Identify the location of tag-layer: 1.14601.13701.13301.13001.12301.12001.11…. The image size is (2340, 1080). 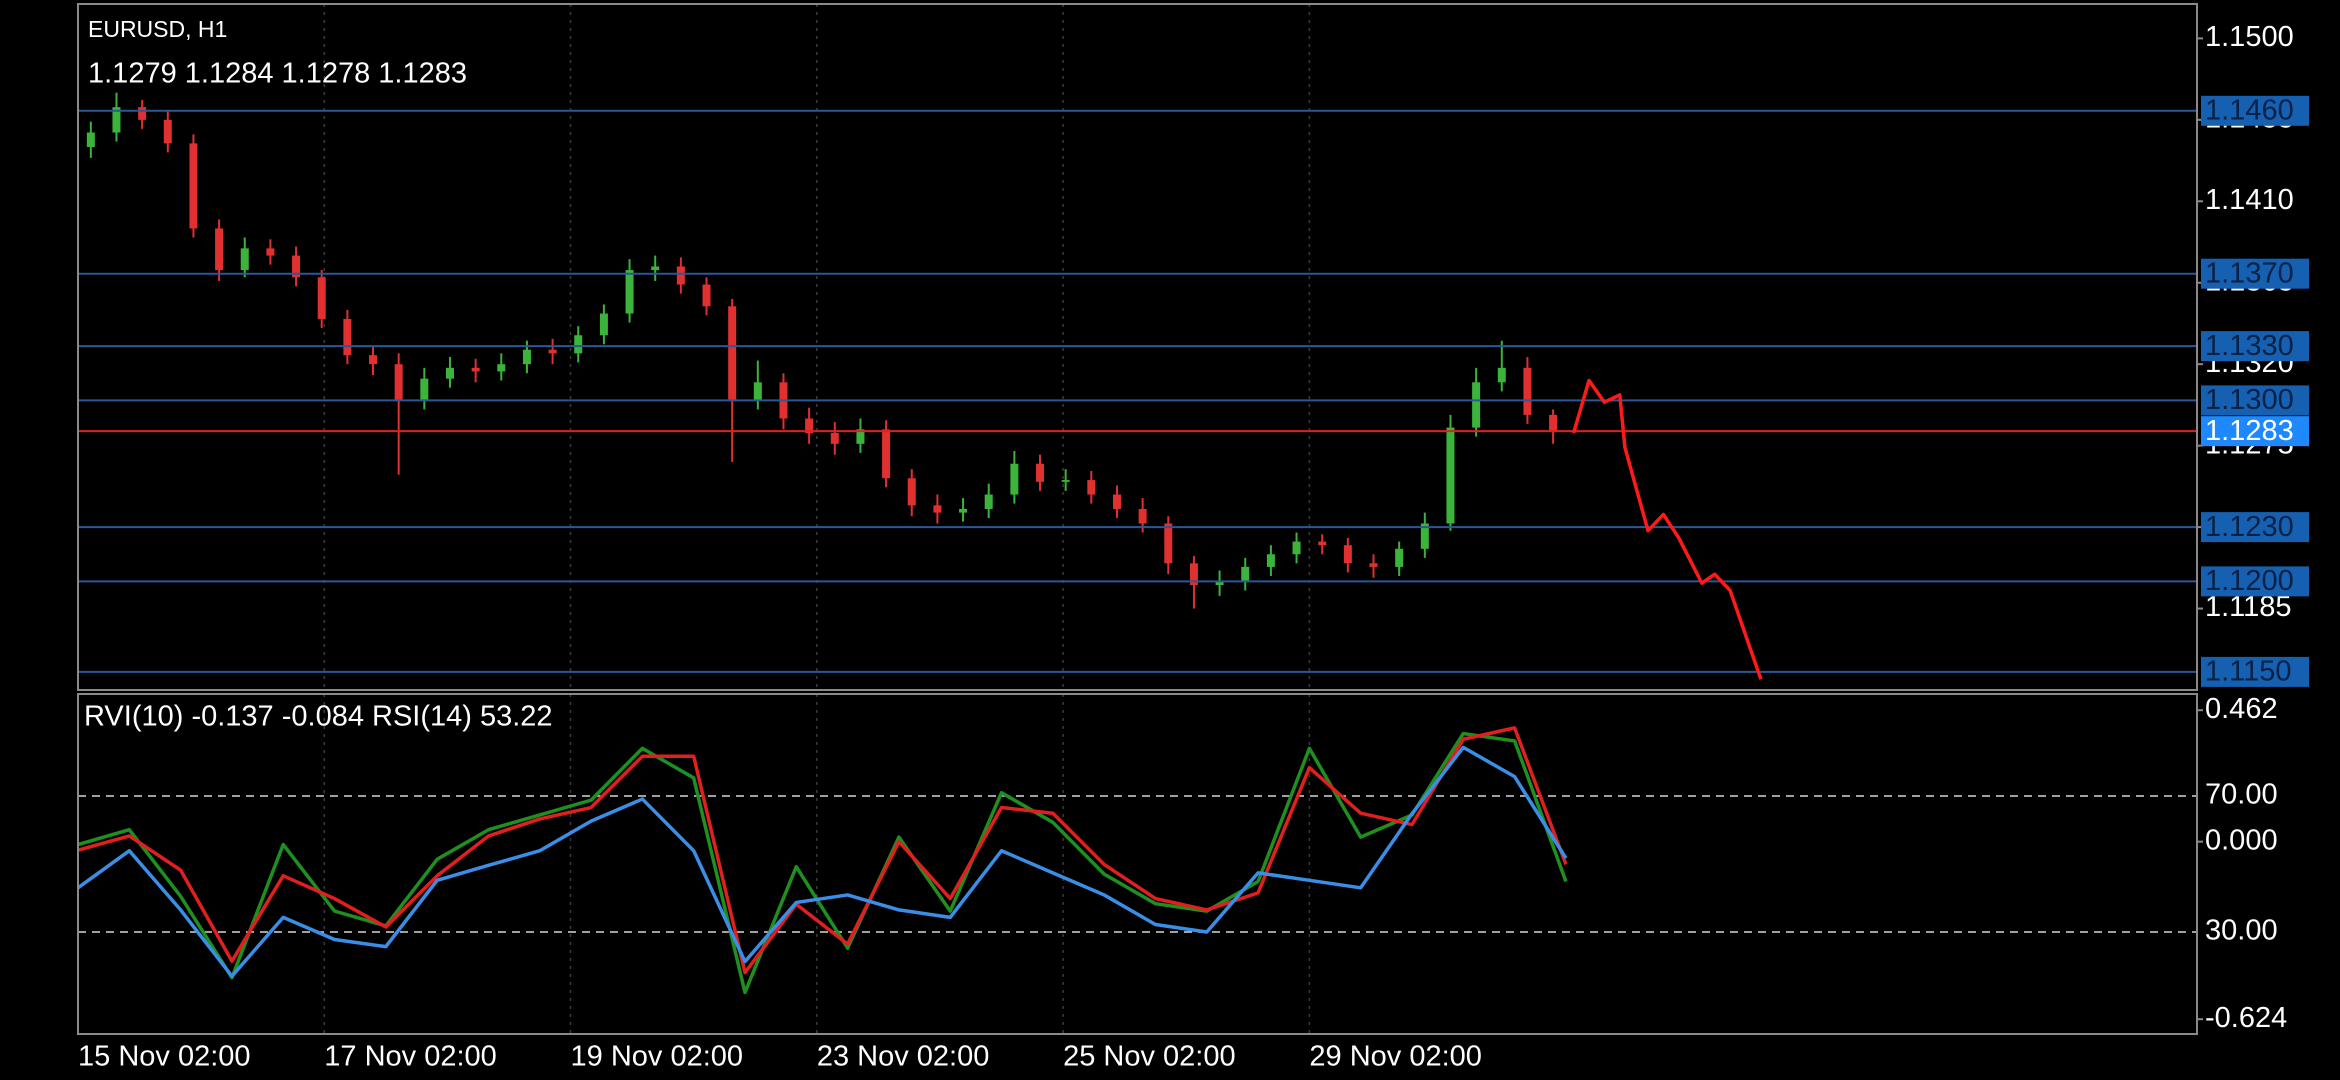
(2255, 391).